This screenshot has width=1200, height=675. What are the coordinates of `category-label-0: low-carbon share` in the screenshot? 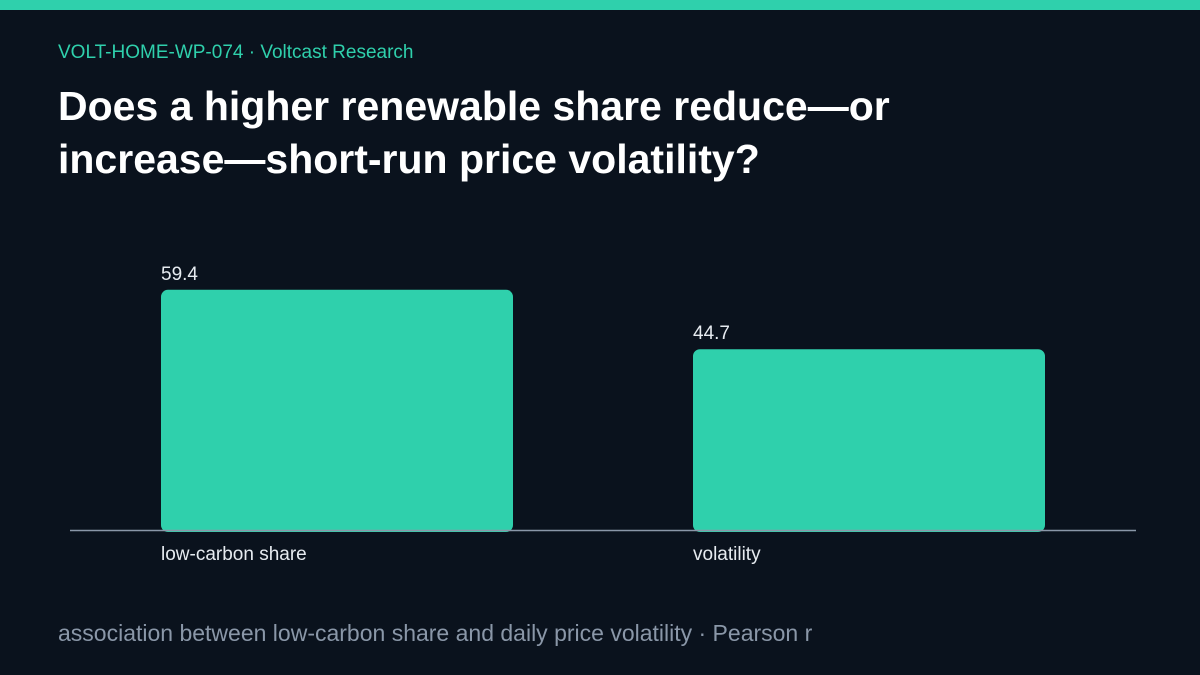 It's located at (234, 554).